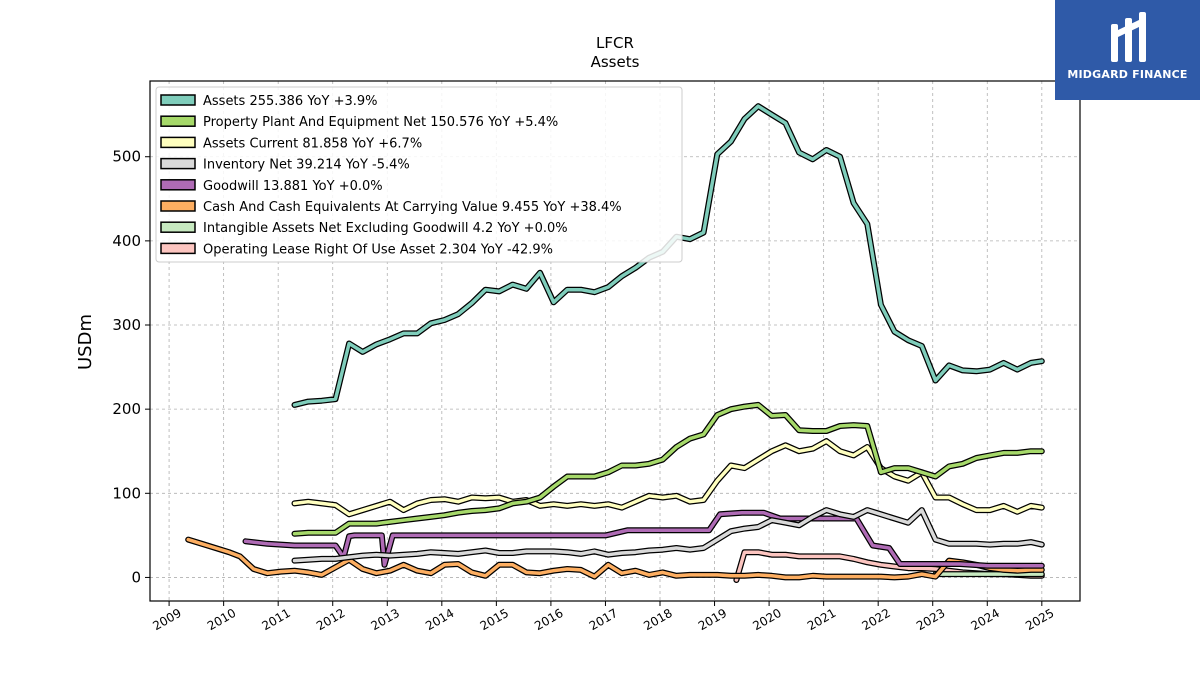  Describe the element at coordinates (85, 342) in the screenshot. I see `y-axis-label: USDm` at that location.